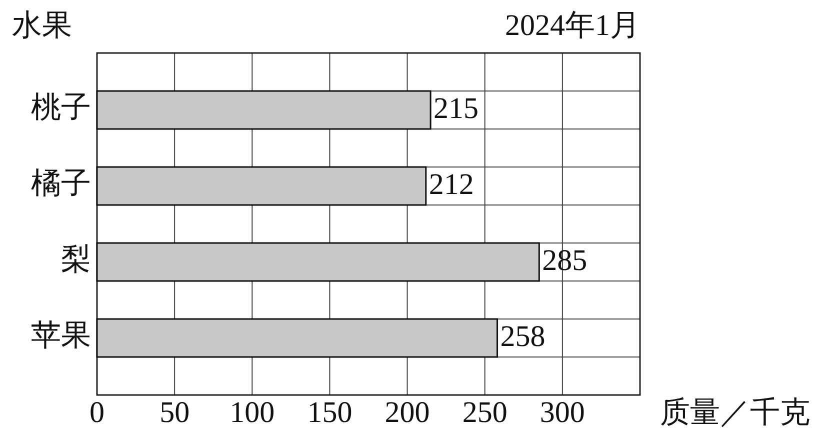 The image size is (818, 437). I want to click on xlabel: 质量／千克, so click(735, 412).